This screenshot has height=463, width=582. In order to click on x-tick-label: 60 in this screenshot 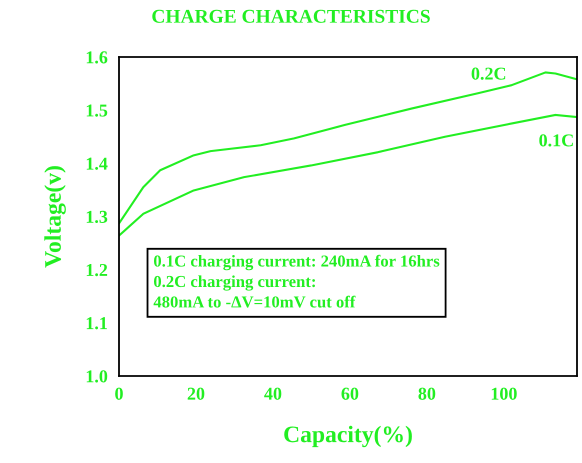, I will do `click(350, 394)`.